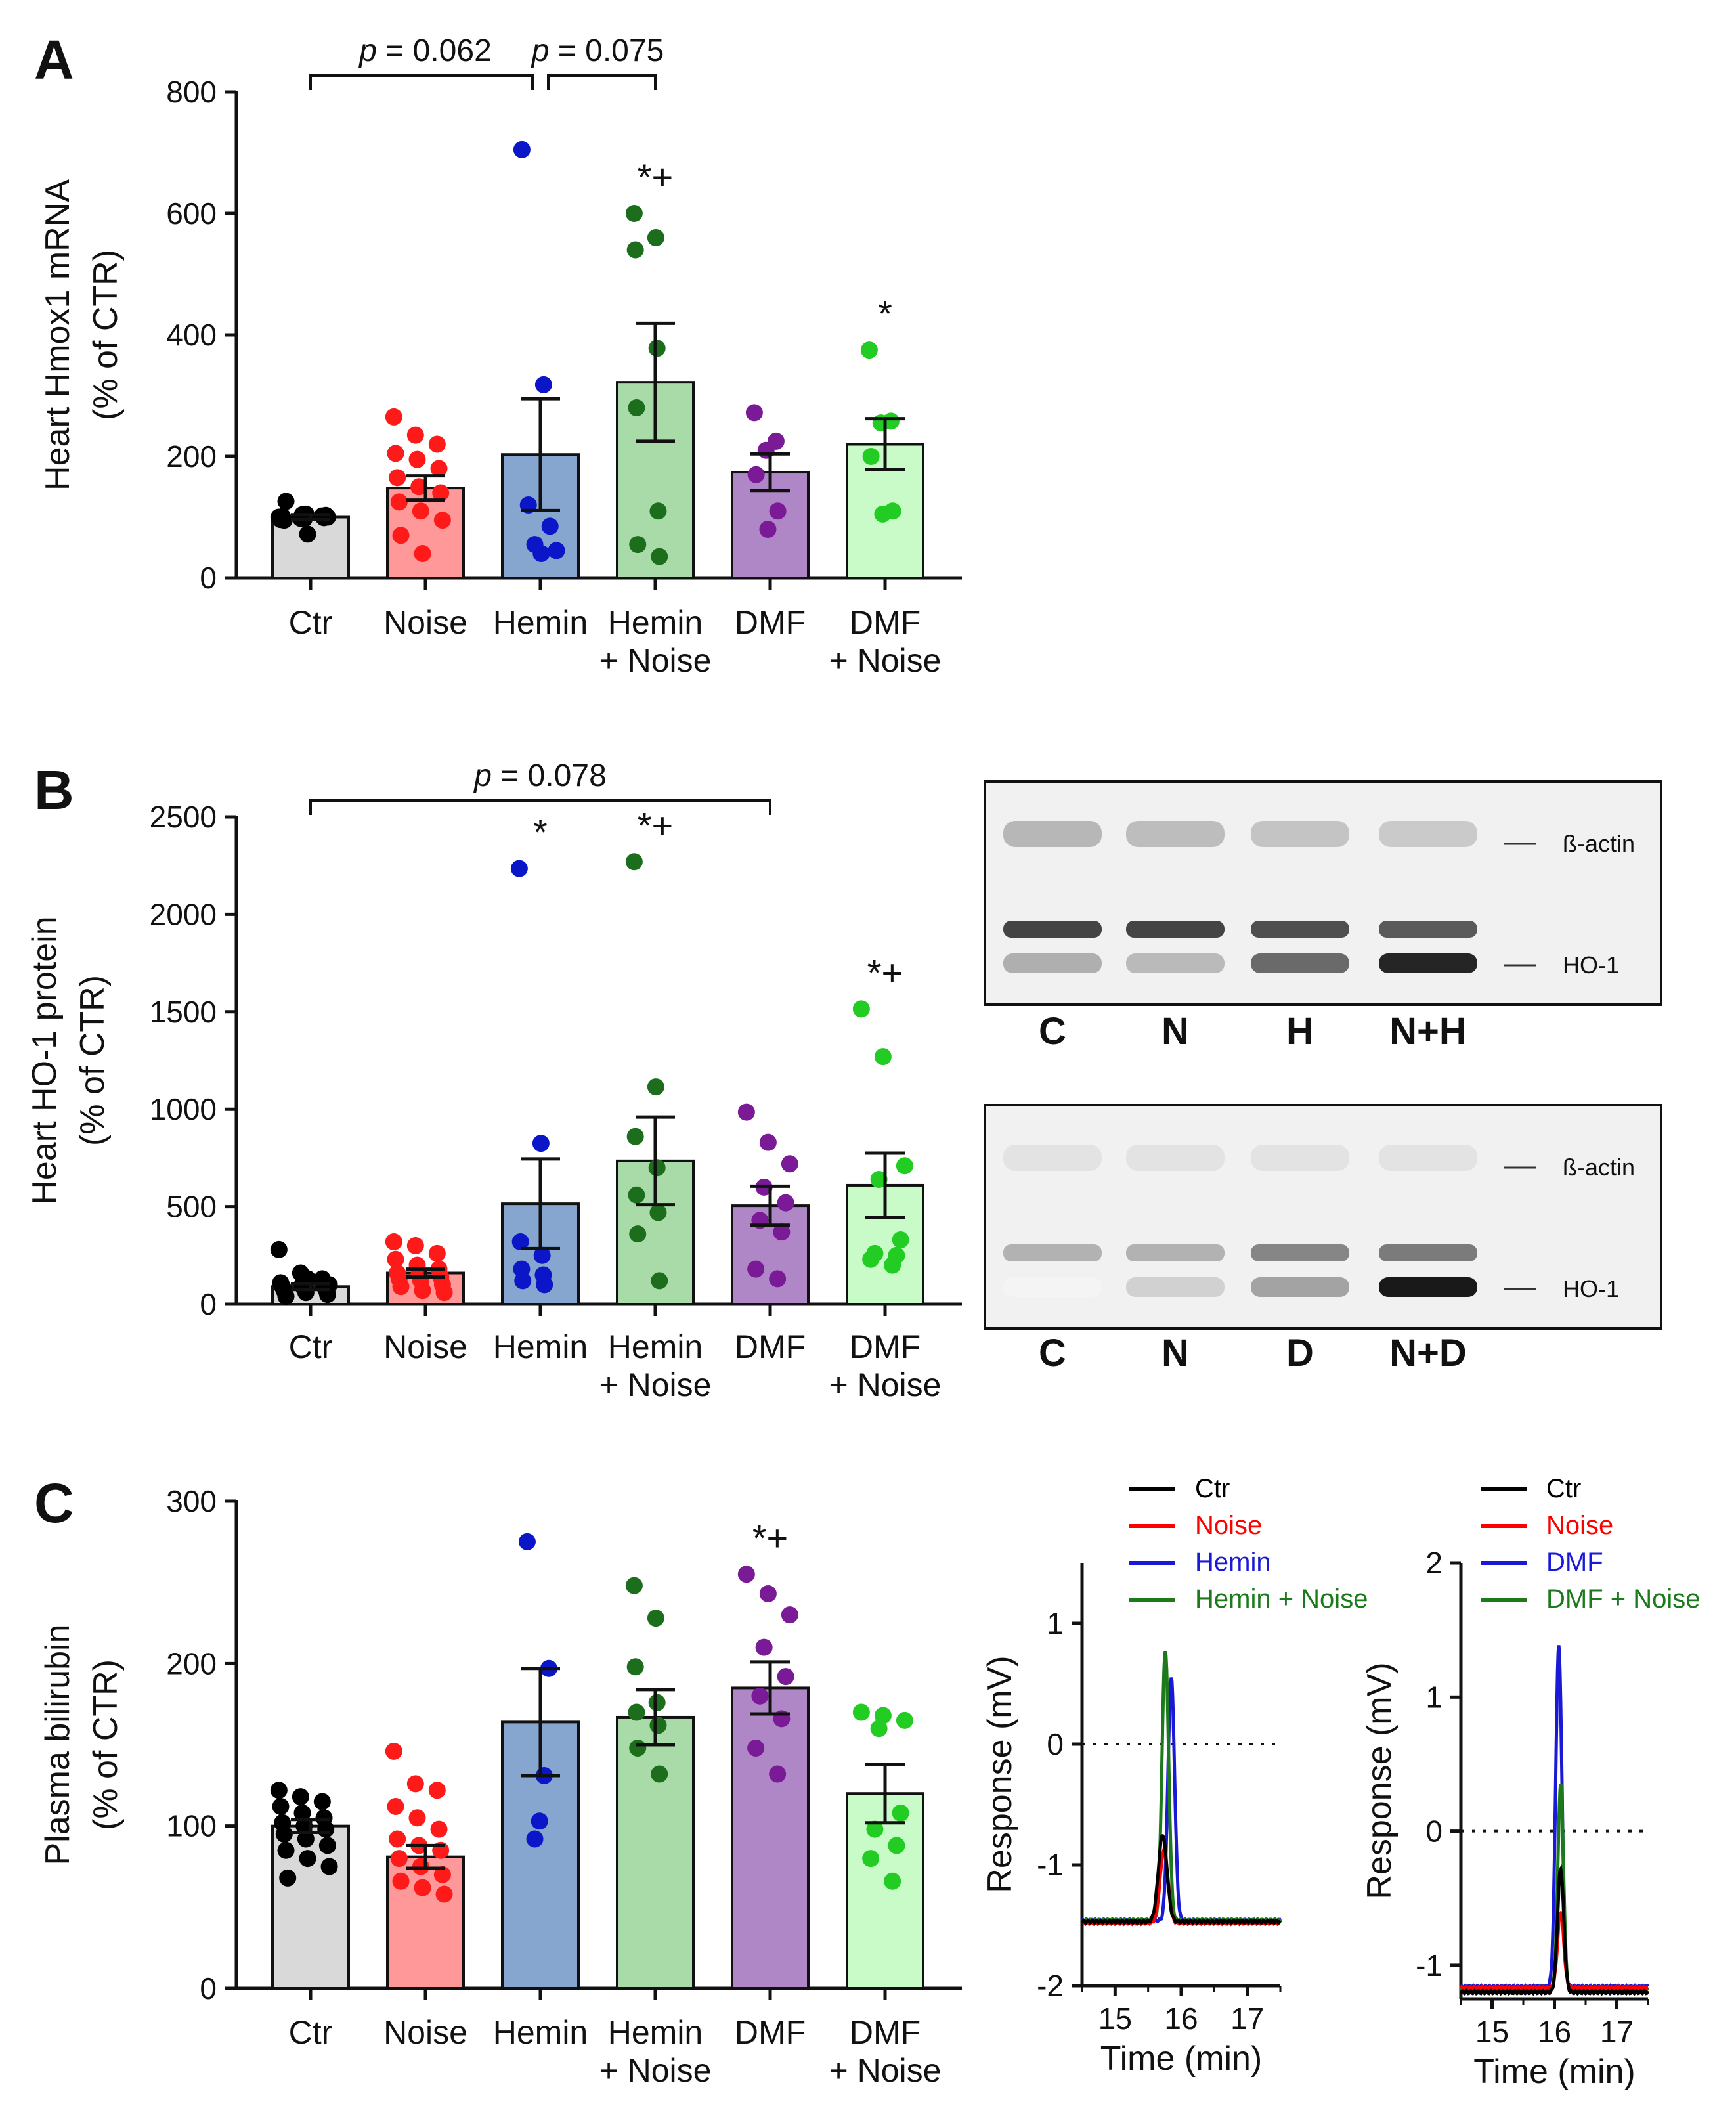 The width and height of the screenshot is (1736, 2125). Describe the element at coordinates (1115, 2019) in the screenshot. I see `x-tick-label: 15` at that location.